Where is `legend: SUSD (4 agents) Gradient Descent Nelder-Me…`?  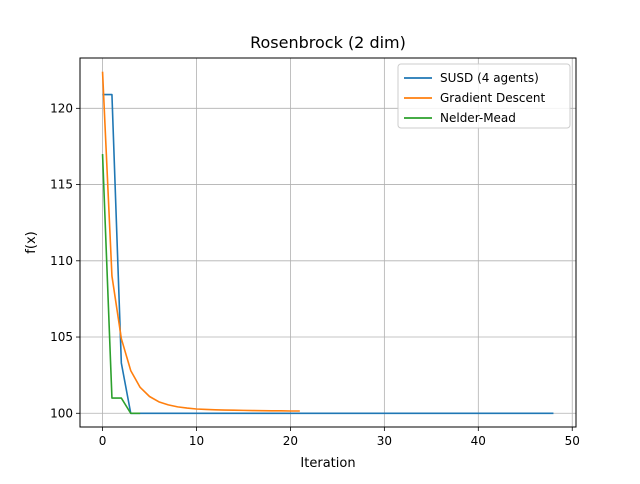 legend: SUSD (4 agents) Gradient Descent Nelder-Me… is located at coordinates (484, 96).